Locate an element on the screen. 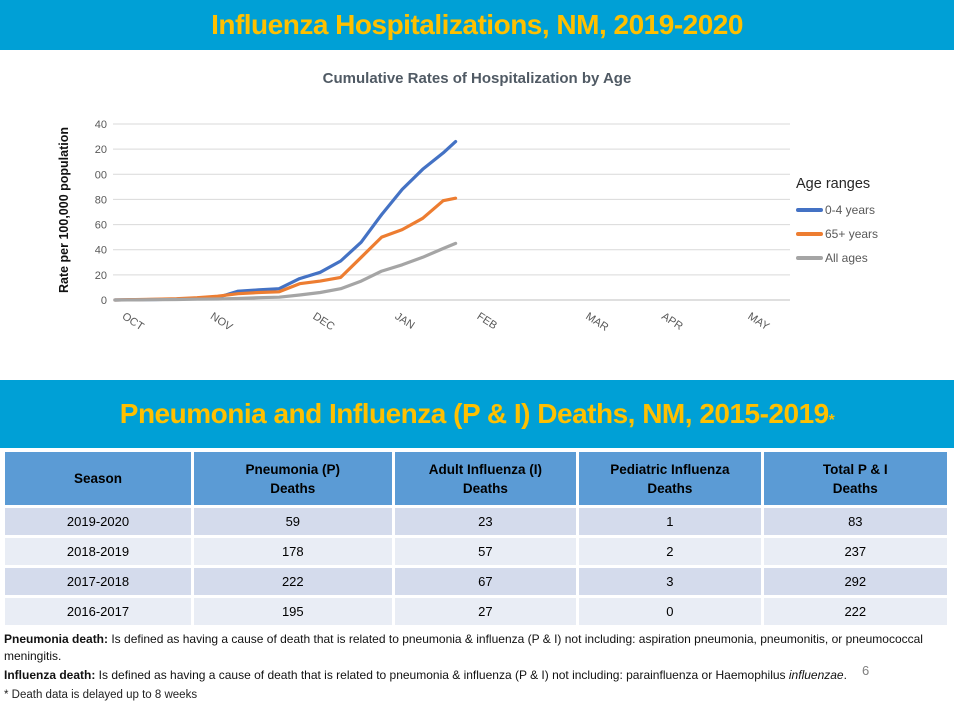  table-cell: 292 is located at coordinates (854, 582).